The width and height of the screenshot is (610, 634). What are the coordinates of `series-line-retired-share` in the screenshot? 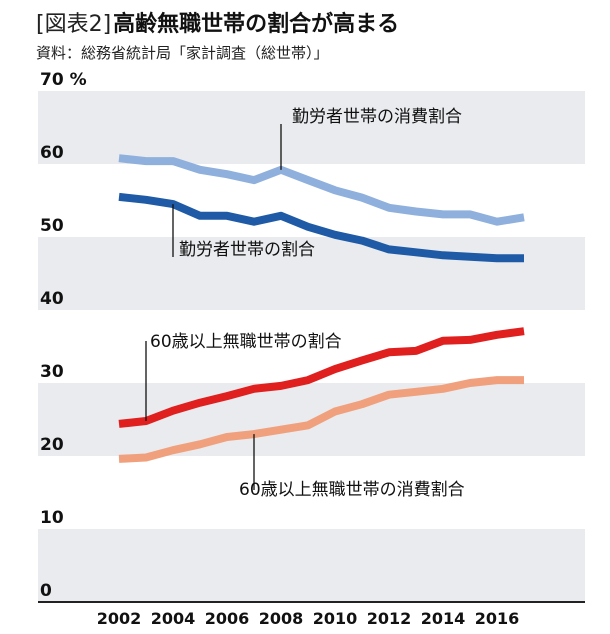 It's located at (321, 377).